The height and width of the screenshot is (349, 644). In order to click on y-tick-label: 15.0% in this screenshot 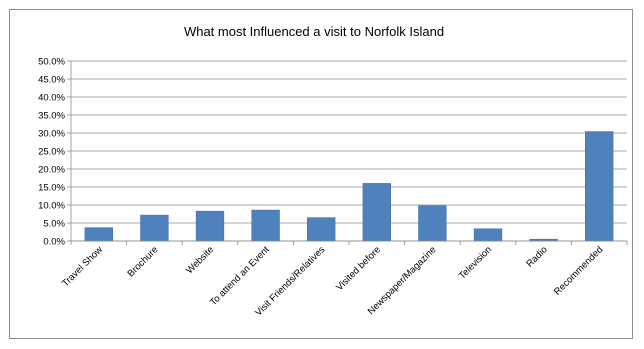, I will do `click(51, 188)`.